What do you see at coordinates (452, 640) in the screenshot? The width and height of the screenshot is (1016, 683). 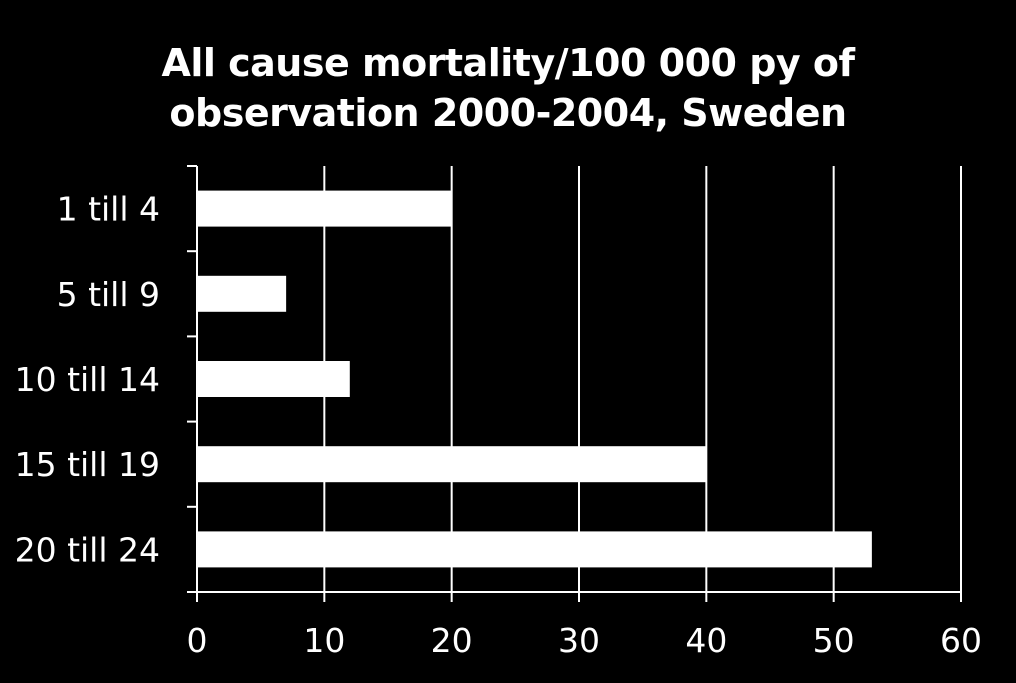 I see `x-tick-label-2: 20` at bounding box center [452, 640].